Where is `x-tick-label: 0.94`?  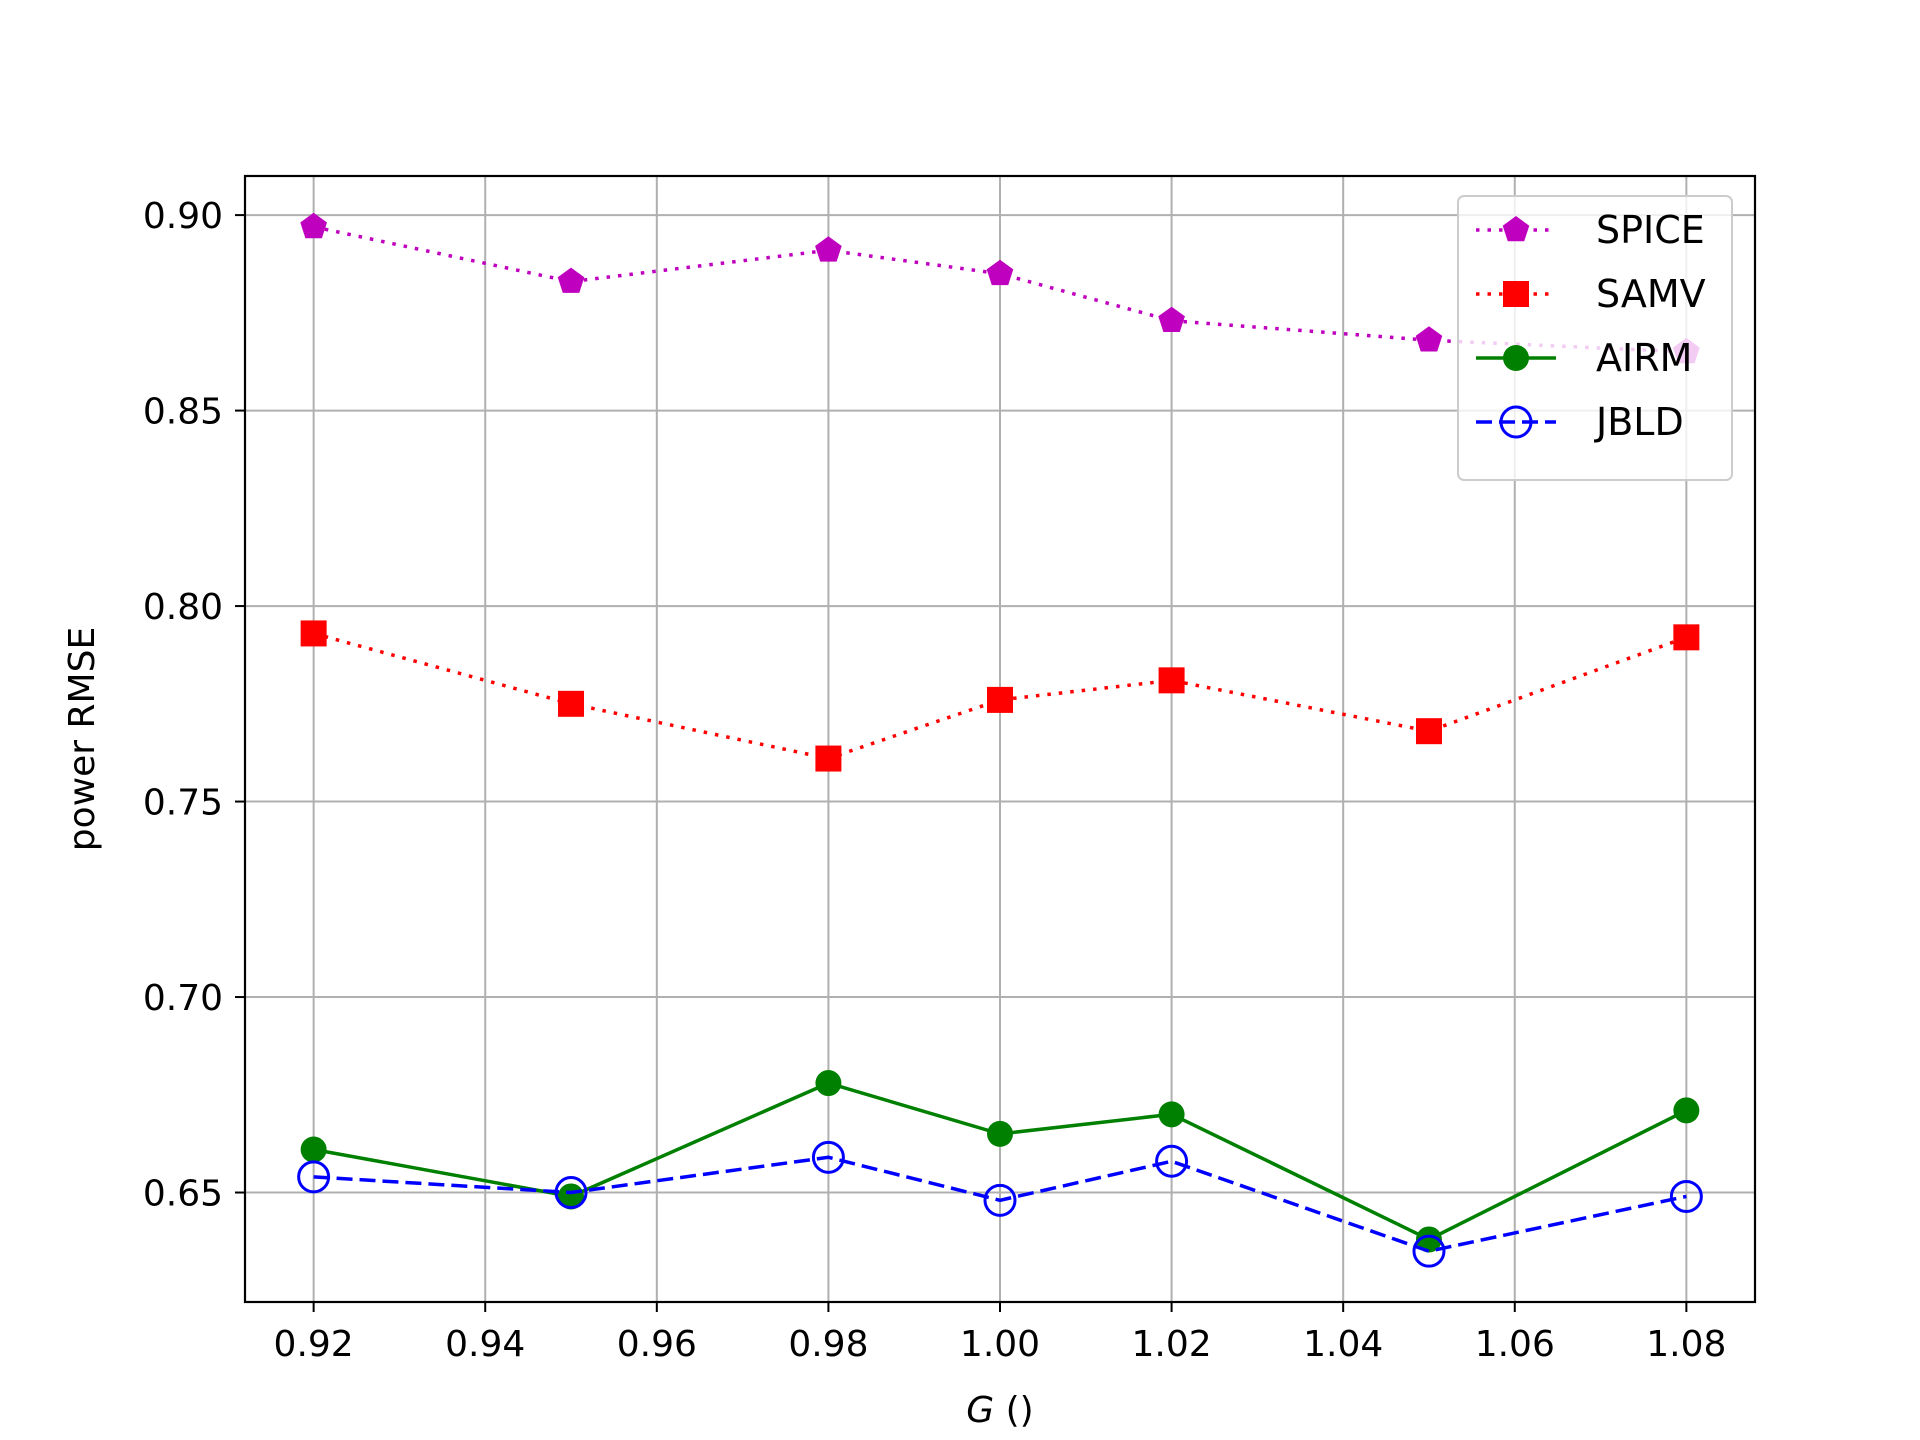
x-tick-label: 0.94 is located at coordinates (485, 1344).